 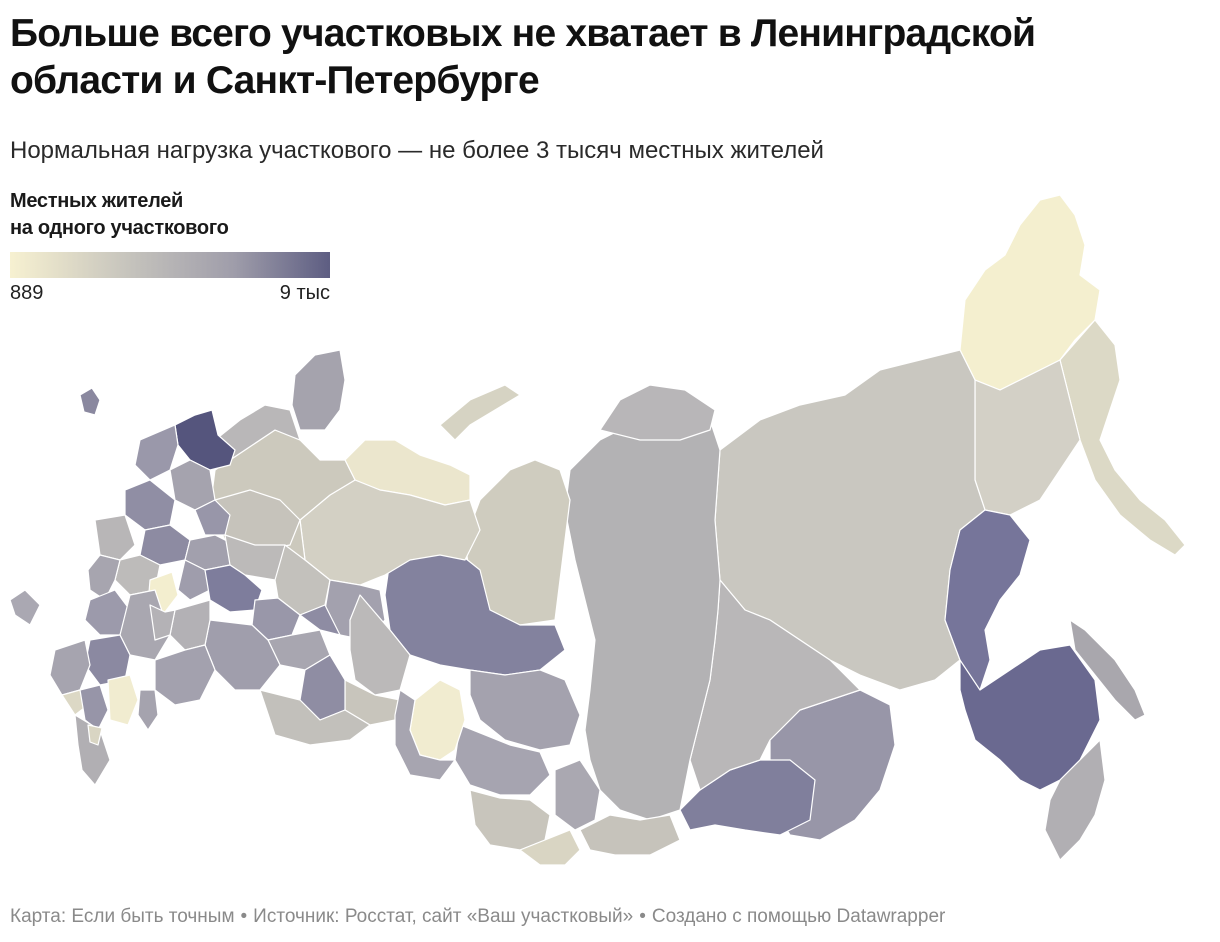 What do you see at coordinates (212, 517) in the screenshot?
I see `region-yaroslavl` at bounding box center [212, 517].